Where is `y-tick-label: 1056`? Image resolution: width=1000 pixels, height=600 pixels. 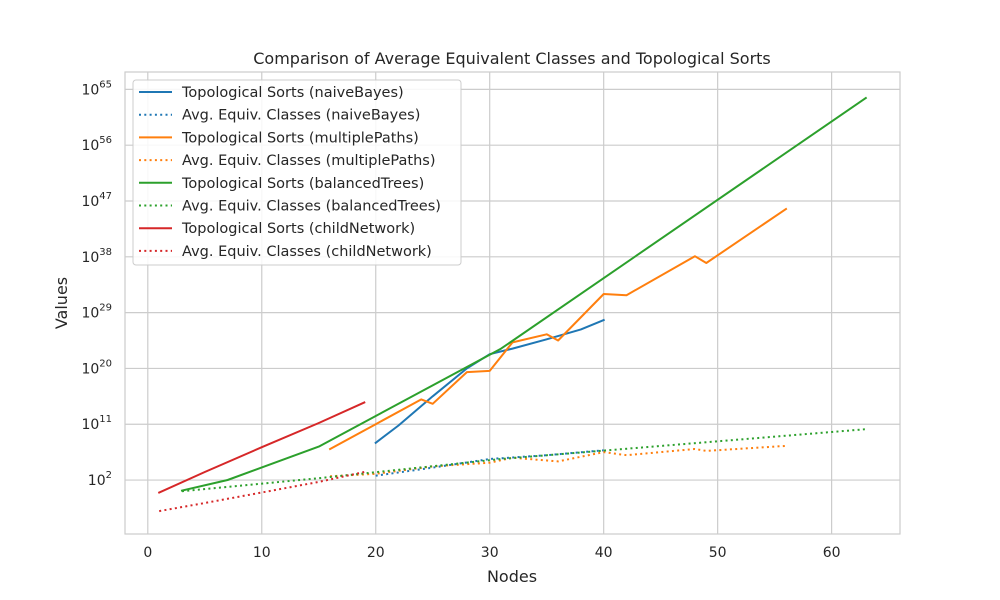
y-tick-label: 1056 is located at coordinates (96, 144).